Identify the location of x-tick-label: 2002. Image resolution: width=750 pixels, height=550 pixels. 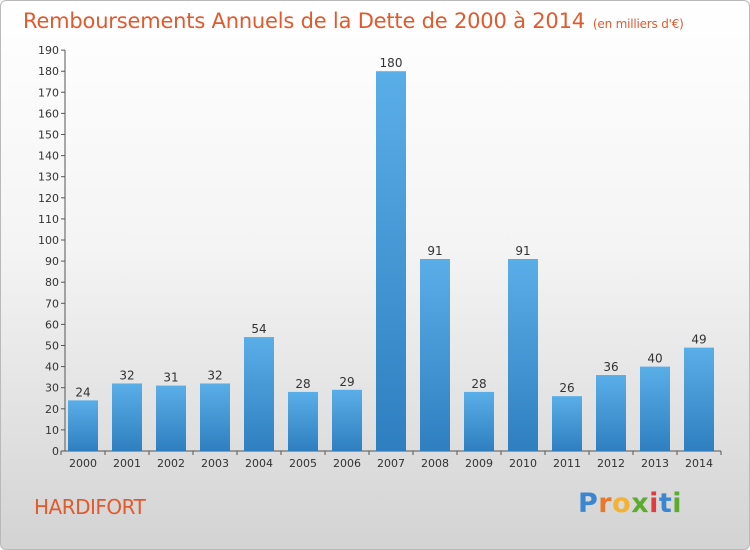
(171, 463).